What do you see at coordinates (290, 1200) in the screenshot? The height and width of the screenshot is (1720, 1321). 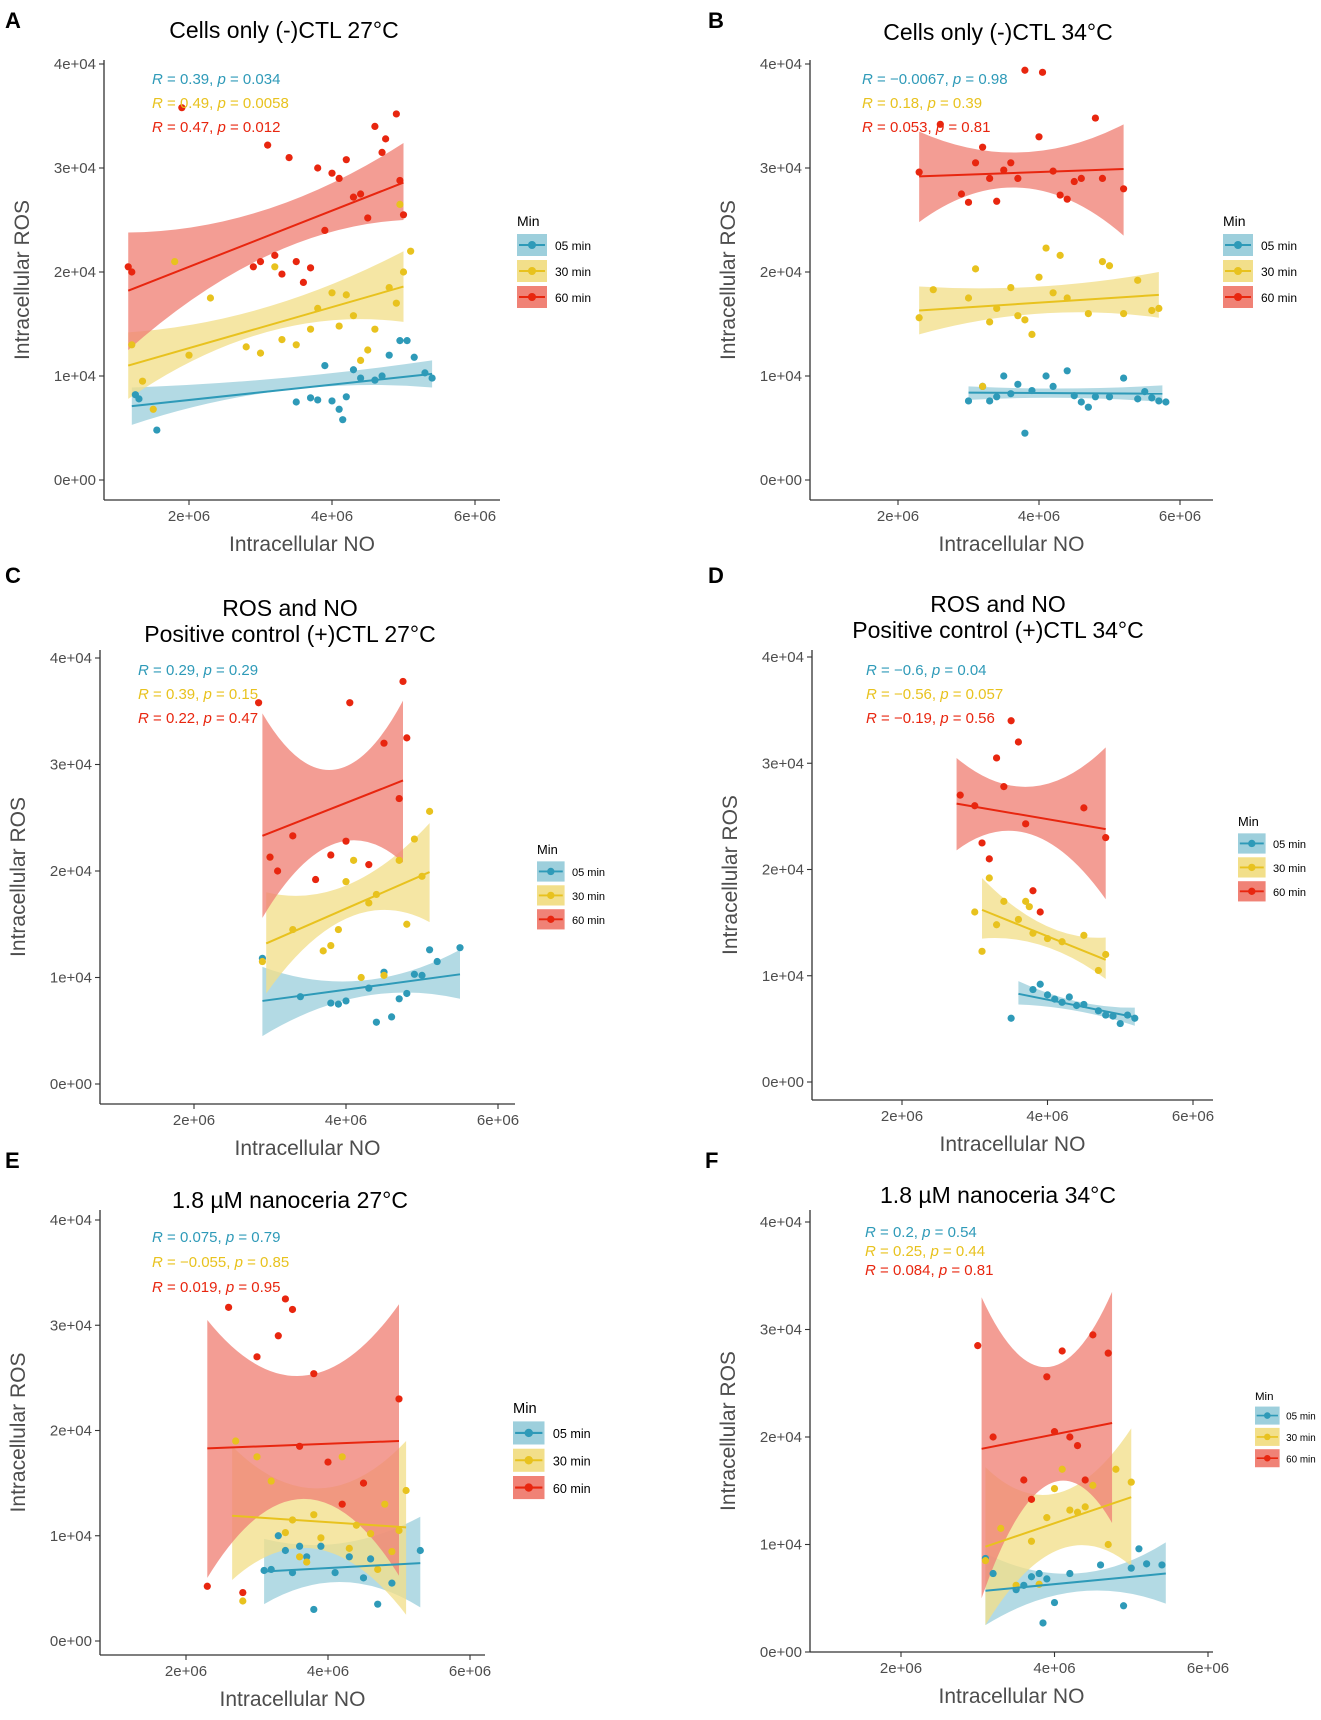 I see `panel-title: 1.8 µM nanoceria 27°C` at bounding box center [290, 1200].